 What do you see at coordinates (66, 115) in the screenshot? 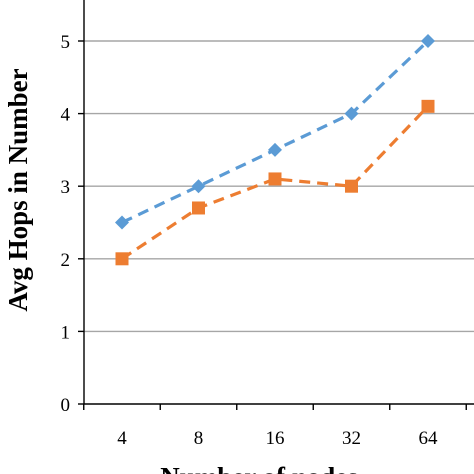
I see `y-tick-label: 4` at bounding box center [66, 115].